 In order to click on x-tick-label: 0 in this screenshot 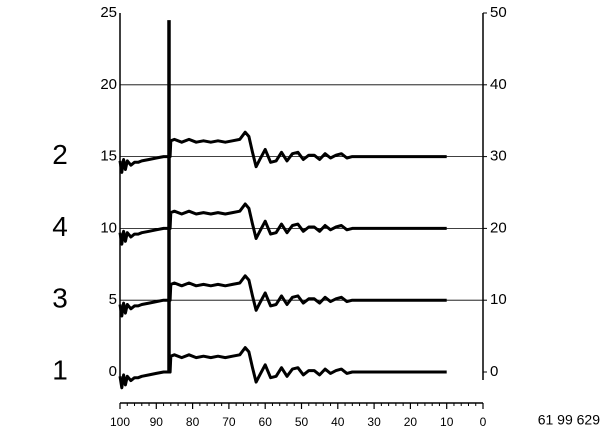, I will do `click(483, 422)`.